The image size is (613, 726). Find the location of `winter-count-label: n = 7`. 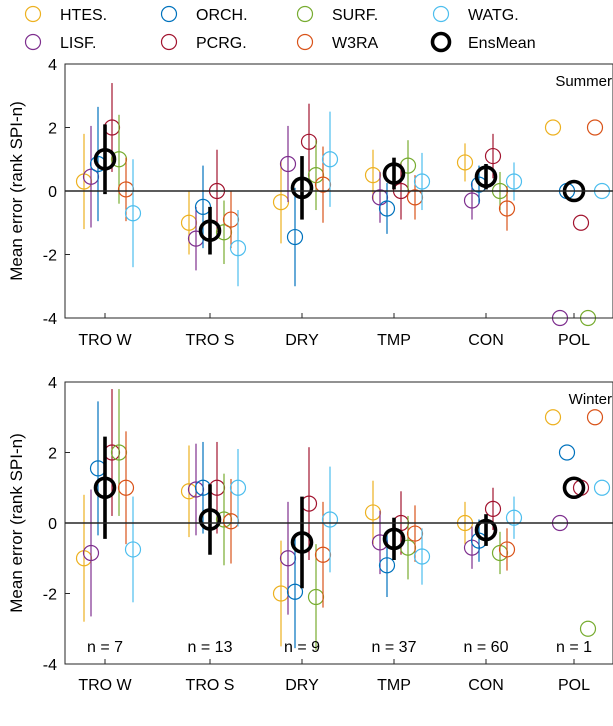

winter-count-label: n = 7 is located at coordinates (105, 647).